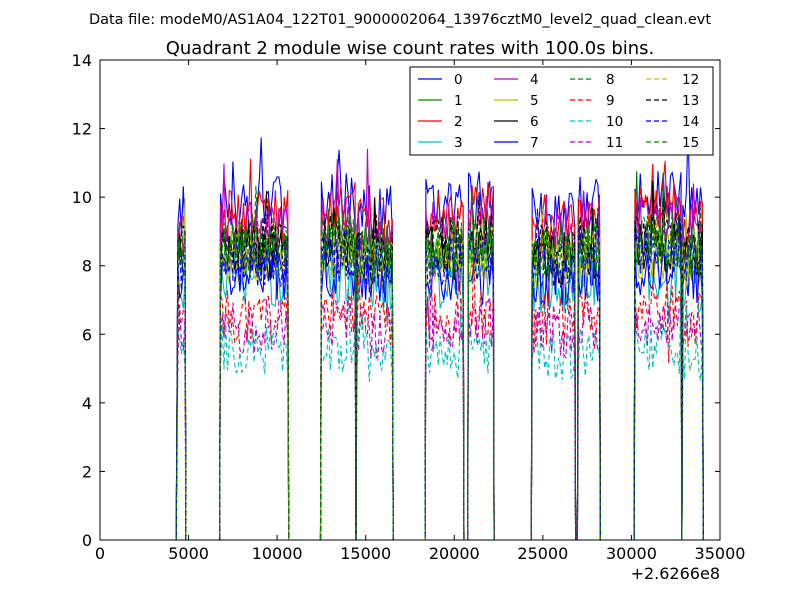 The width and height of the screenshot is (800, 600). Describe the element at coordinates (534, 122) in the screenshot. I see `legend-label-6: 6` at that location.